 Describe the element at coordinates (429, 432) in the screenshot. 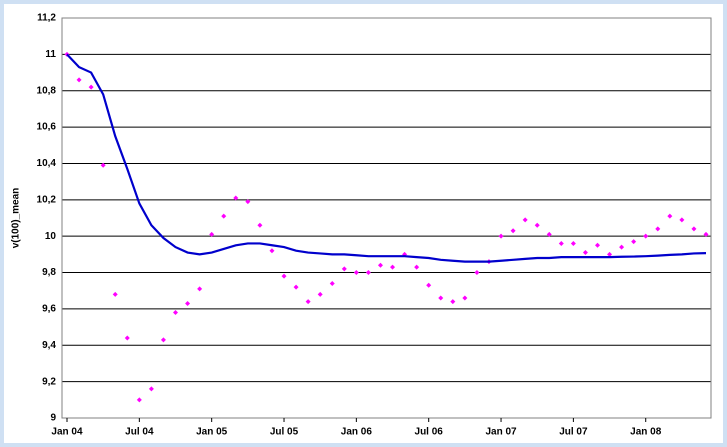

I see `x-tick-label: Jul 06` at that location.